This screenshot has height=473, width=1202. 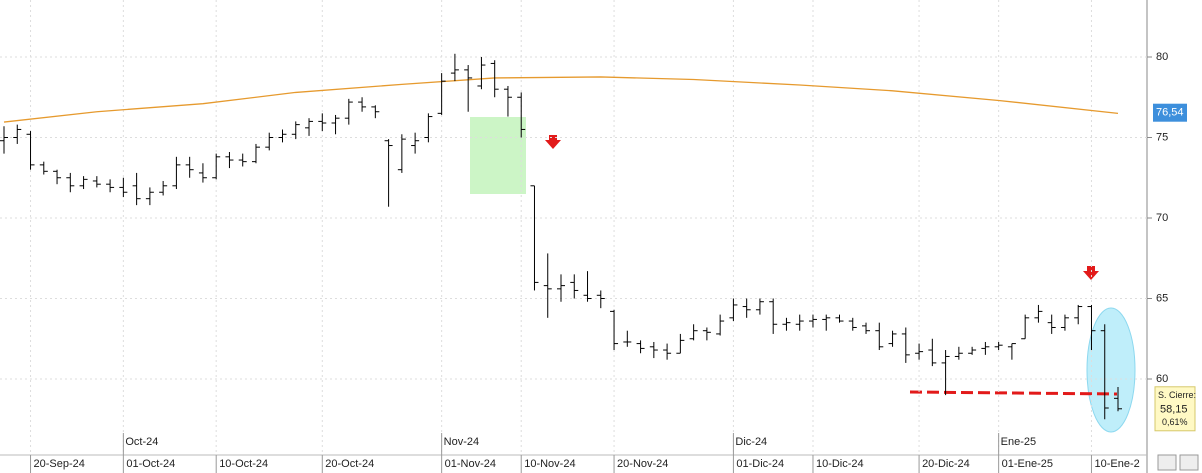 I want to click on x-tick-label: 01-Oct-24, so click(x=150, y=464).